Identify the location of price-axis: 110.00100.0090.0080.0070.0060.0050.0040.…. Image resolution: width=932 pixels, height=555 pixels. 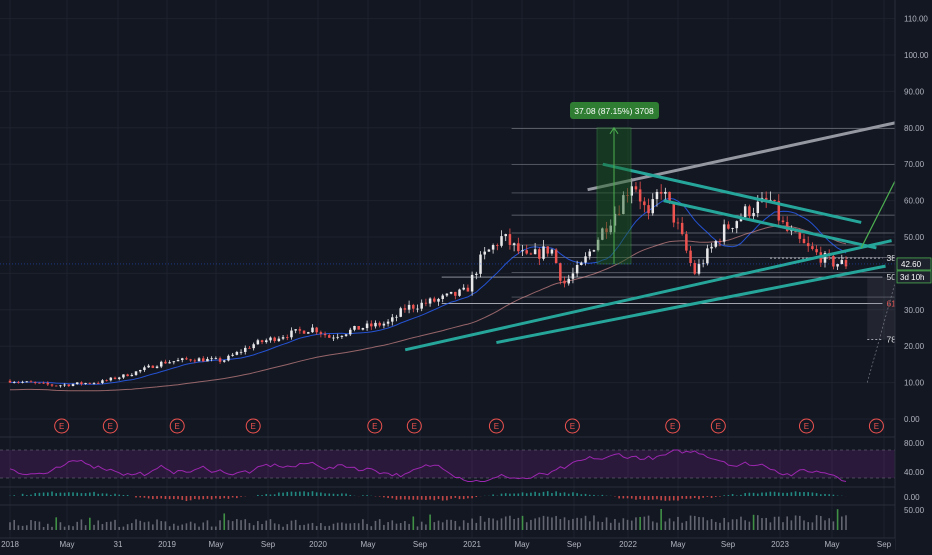
(913, 275).